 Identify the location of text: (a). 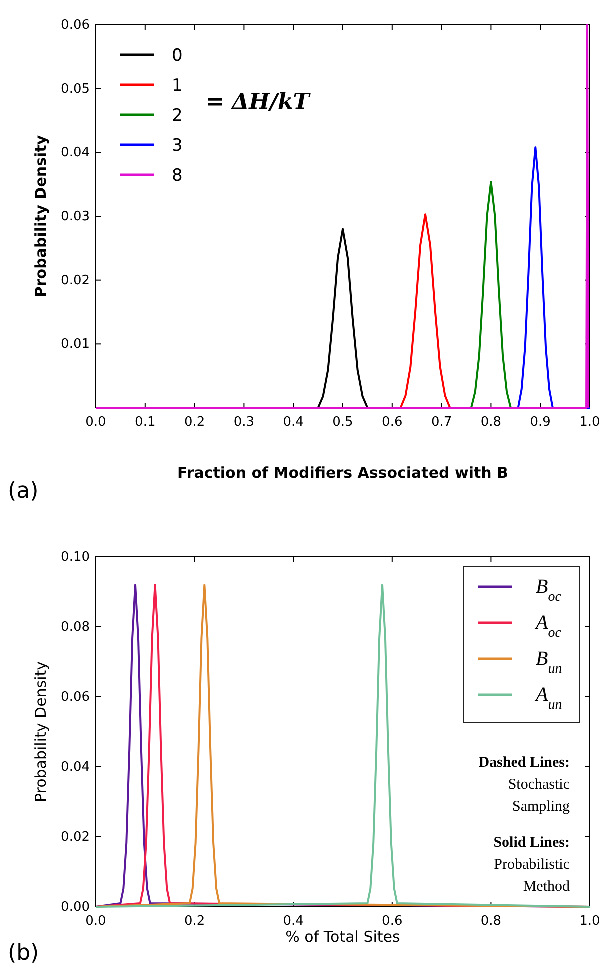
(23, 491).